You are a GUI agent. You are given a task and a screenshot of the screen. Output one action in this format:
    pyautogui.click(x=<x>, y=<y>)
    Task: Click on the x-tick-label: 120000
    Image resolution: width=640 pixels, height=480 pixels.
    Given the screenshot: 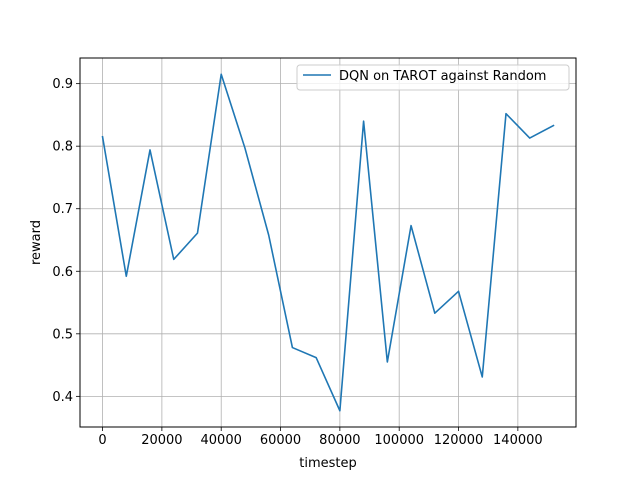 What is the action you would take?
    pyautogui.click(x=459, y=440)
    